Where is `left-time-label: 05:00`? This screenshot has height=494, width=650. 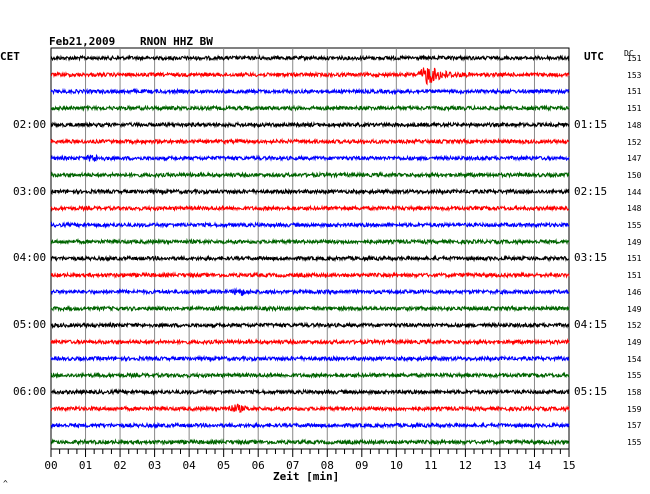
left-time-label: 05:00 is located at coordinates (30, 325).